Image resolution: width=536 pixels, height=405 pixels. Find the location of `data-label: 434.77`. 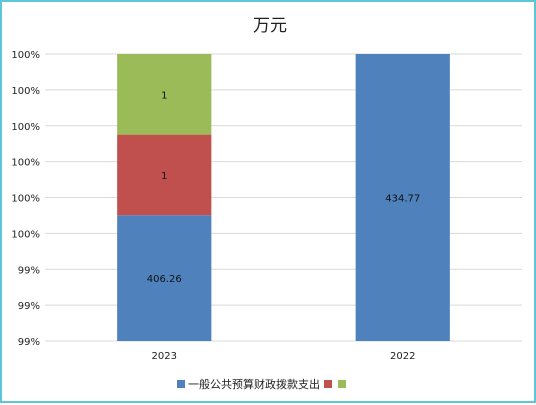

data-label: 434.77 is located at coordinates (402, 199).